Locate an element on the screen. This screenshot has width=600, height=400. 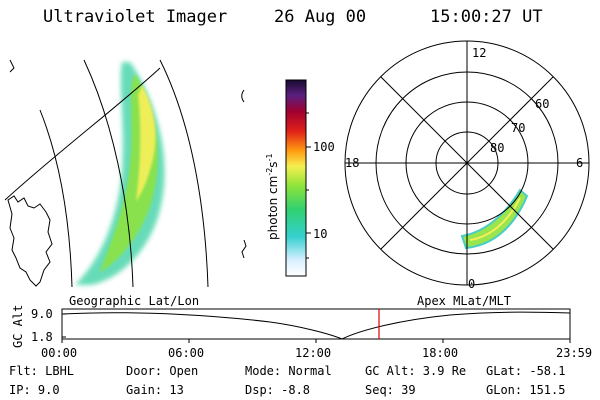
mlt-label-0: 0 is located at coordinates (472, 284).